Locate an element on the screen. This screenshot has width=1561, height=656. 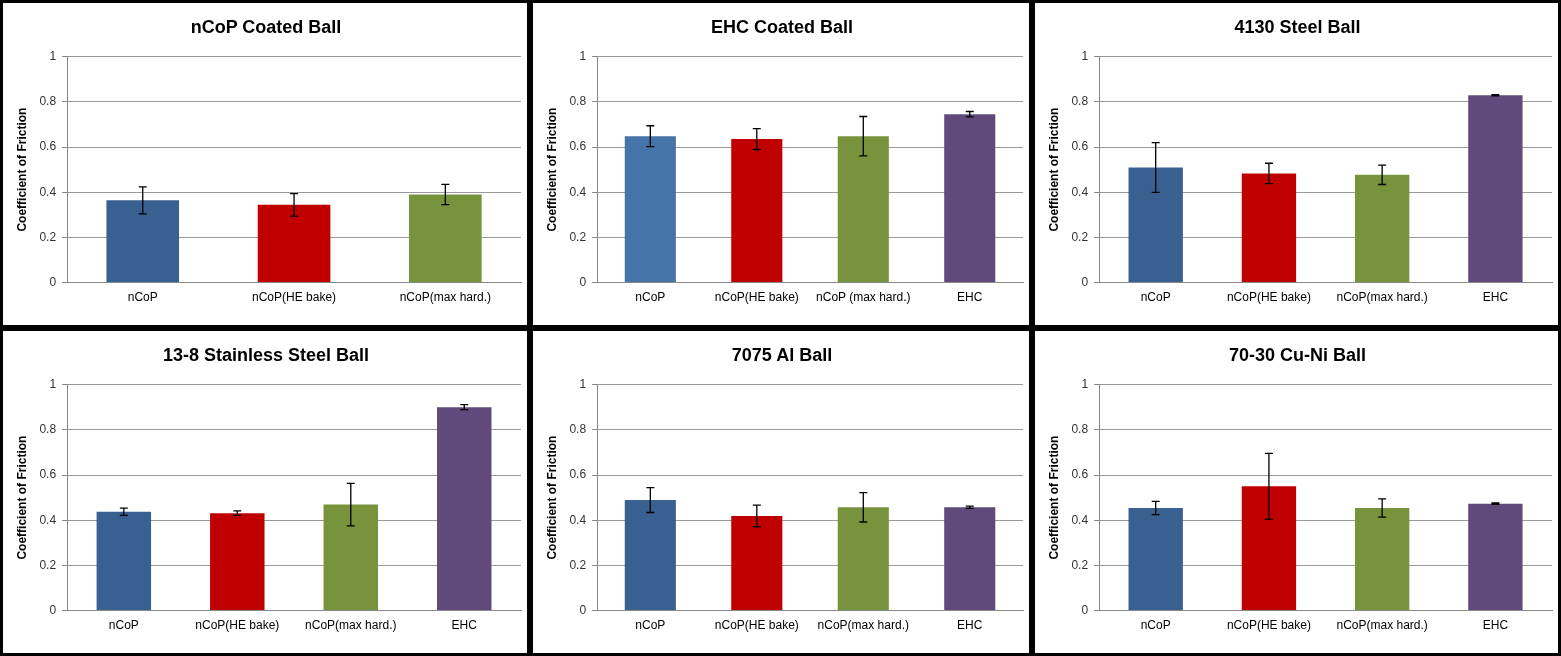
x-tick-label: nCoP (max hard.) is located at coordinates (863, 297).